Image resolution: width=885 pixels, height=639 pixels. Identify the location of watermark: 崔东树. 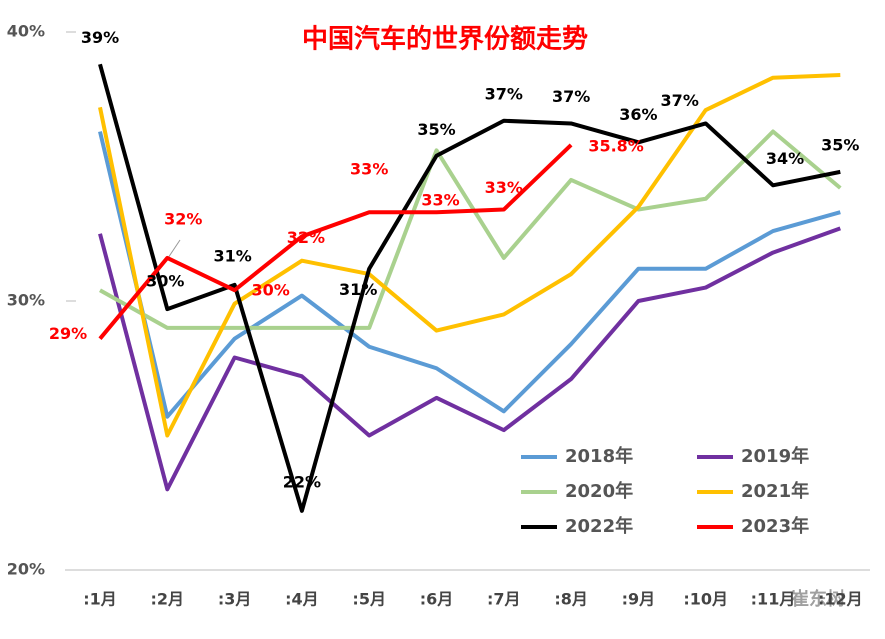
(818, 599).